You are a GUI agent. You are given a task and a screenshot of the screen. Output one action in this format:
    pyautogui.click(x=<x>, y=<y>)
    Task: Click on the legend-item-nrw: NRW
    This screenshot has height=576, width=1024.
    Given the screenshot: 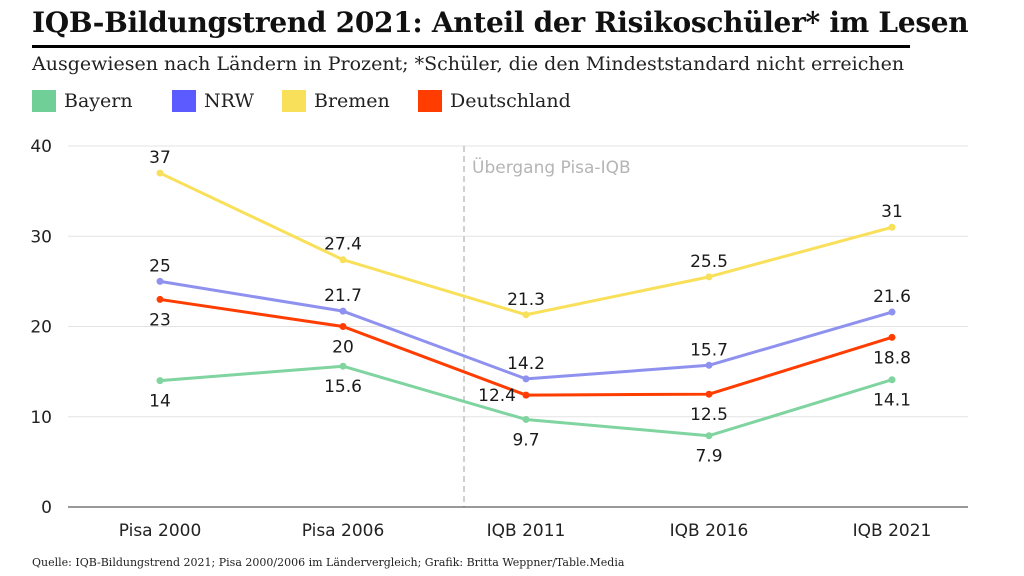 What is the action you would take?
    pyautogui.click(x=213, y=101)
    